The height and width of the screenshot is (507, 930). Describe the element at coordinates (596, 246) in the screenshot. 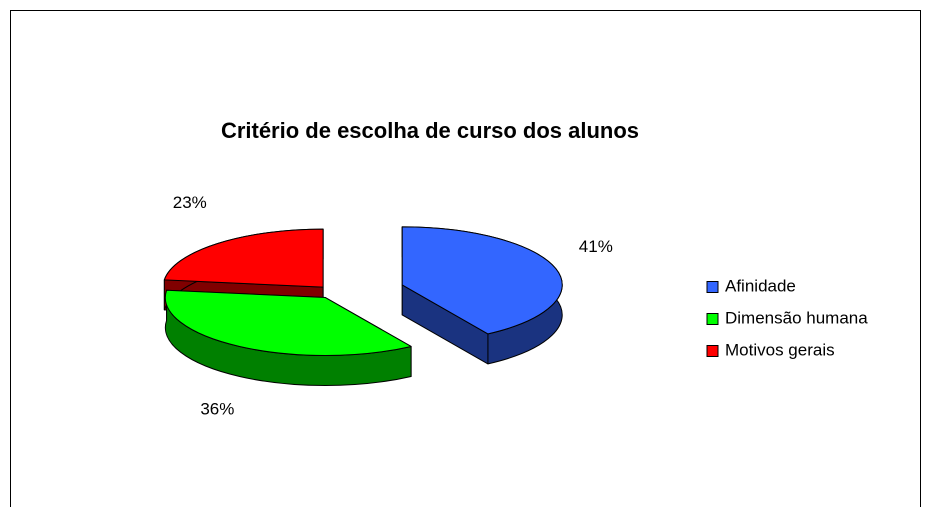

I see `data-label: 41%` at that location.